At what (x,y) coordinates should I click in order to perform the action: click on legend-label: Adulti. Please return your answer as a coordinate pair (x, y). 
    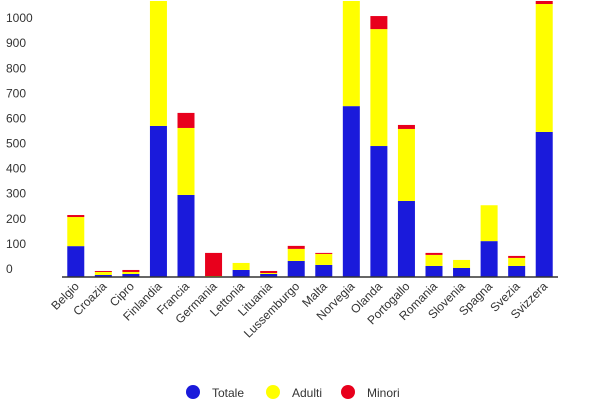
    Looking at the image, I should click on (307, 393).